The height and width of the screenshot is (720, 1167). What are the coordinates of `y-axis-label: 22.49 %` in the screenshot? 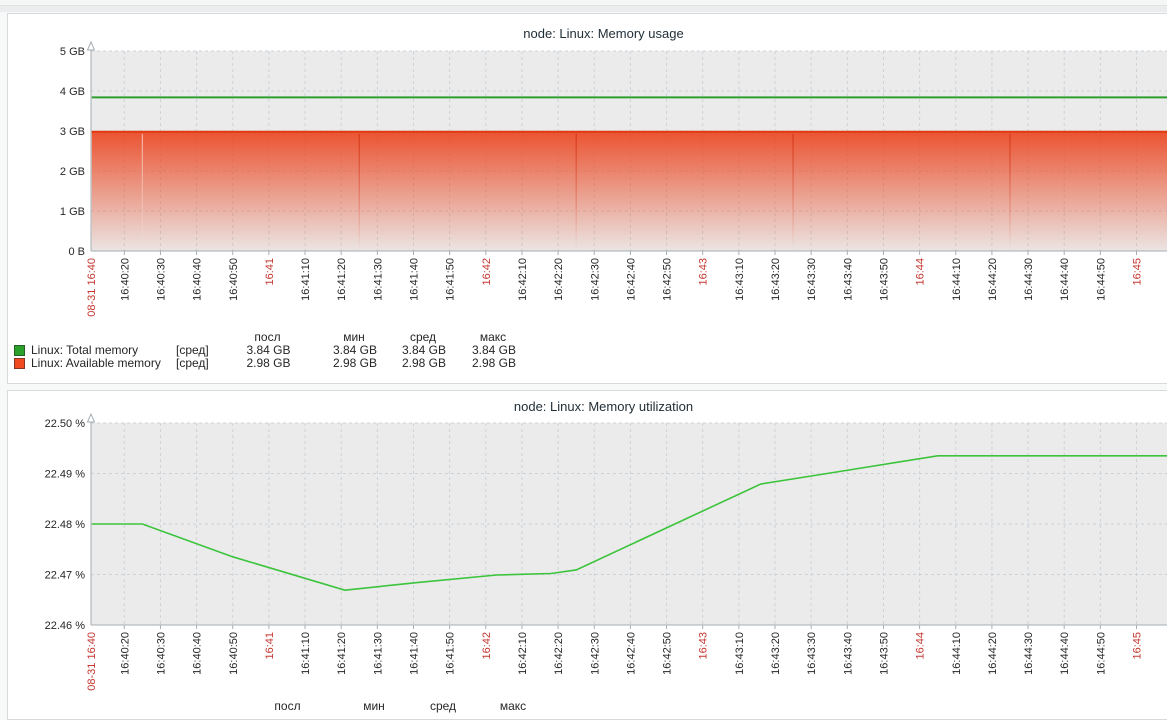 It's located at (65, 475).